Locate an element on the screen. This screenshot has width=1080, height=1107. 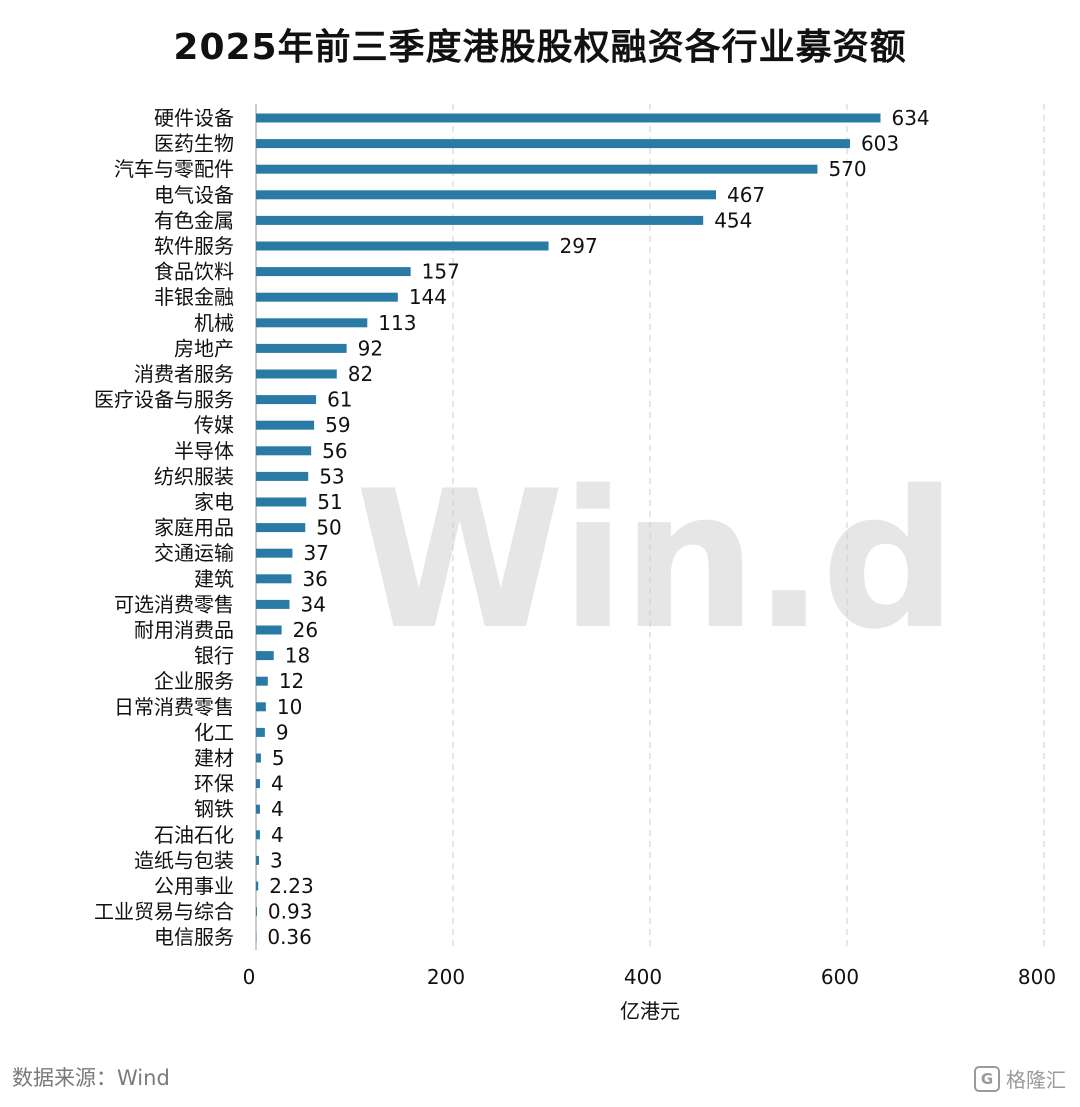
value-label: 603 is located at coordinates (880, 144).